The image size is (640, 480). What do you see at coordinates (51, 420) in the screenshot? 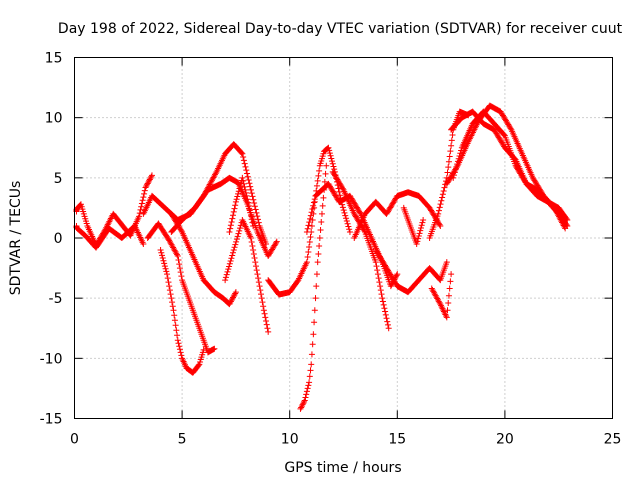
I see `y-tick-label: -15` at bounding box center [51, 420].